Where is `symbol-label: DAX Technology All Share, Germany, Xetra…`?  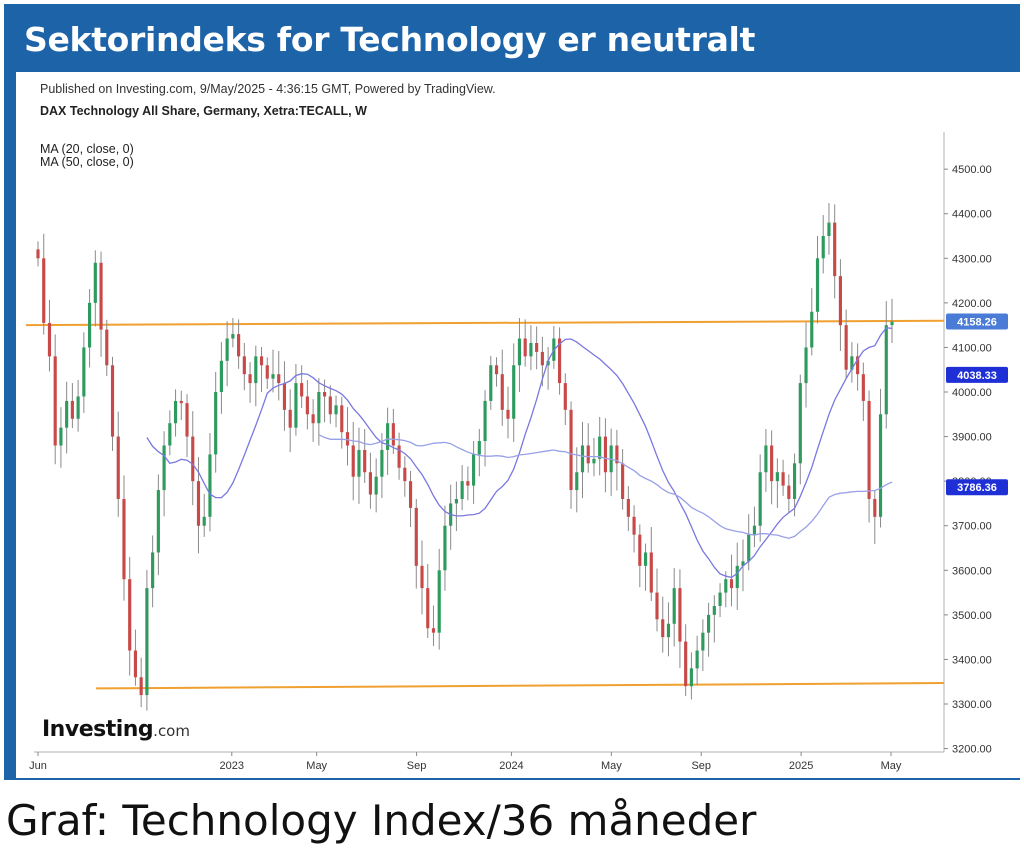 symbol-label: DAX Technology All Share, Germany, Xetra… is located at coordinates (203, 111).